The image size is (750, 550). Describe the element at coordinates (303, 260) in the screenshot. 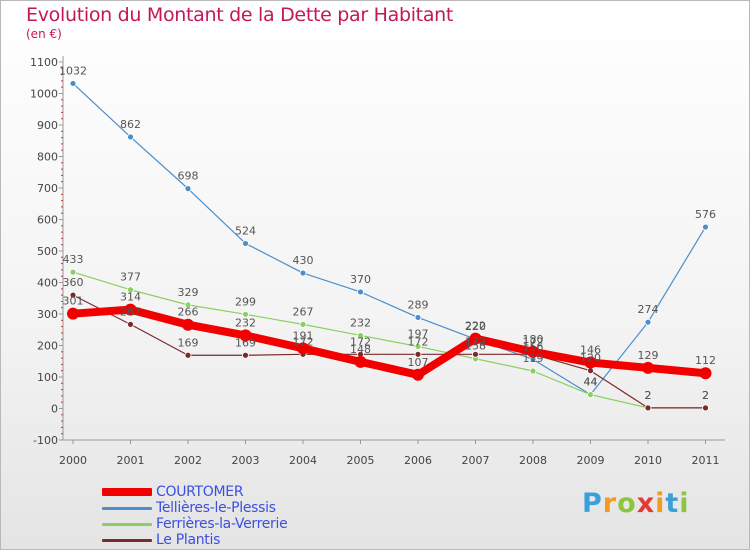

I see `data-label: 430` at that location.